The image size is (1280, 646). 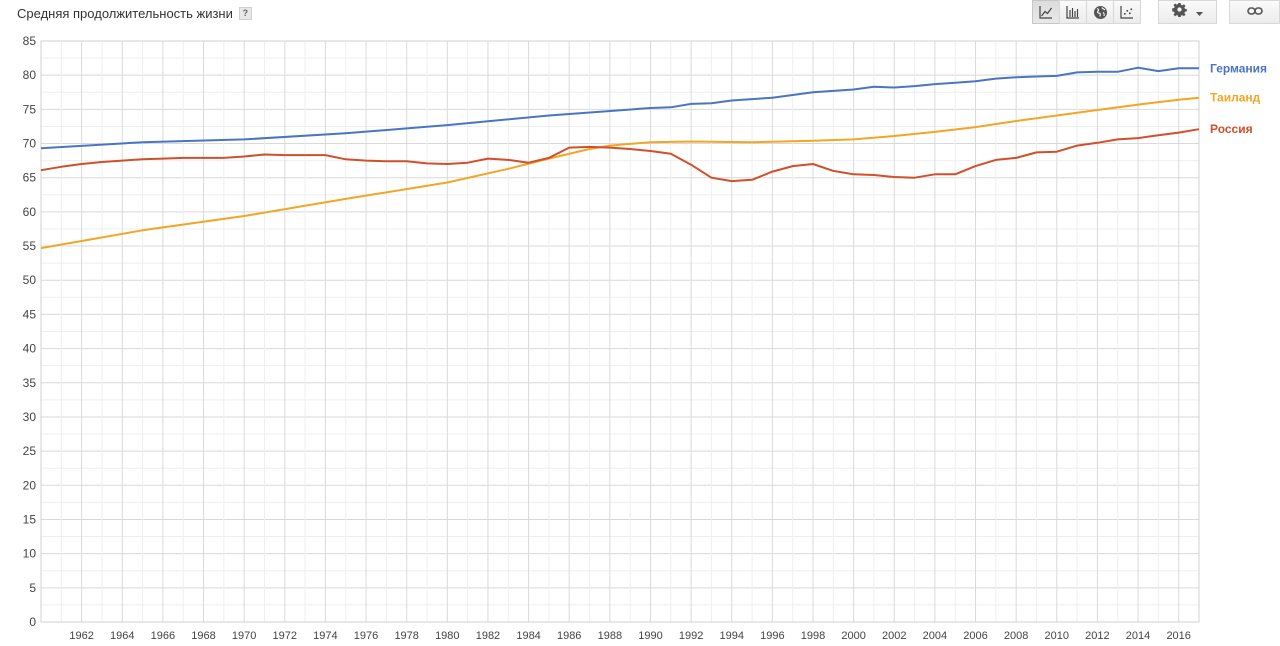 What do you see at coordinates (30, 109) in the screenshot?
I see `y-tick-label: 75` at bounding box center [30, 109].